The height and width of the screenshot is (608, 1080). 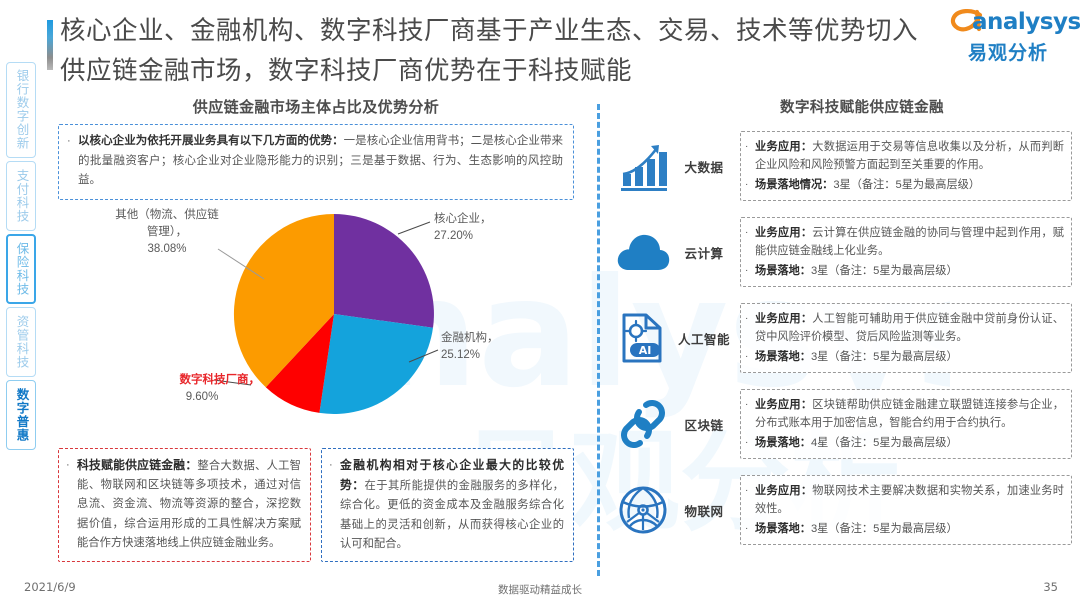 I want to click on panel-divider, so click(x=598, y=340).